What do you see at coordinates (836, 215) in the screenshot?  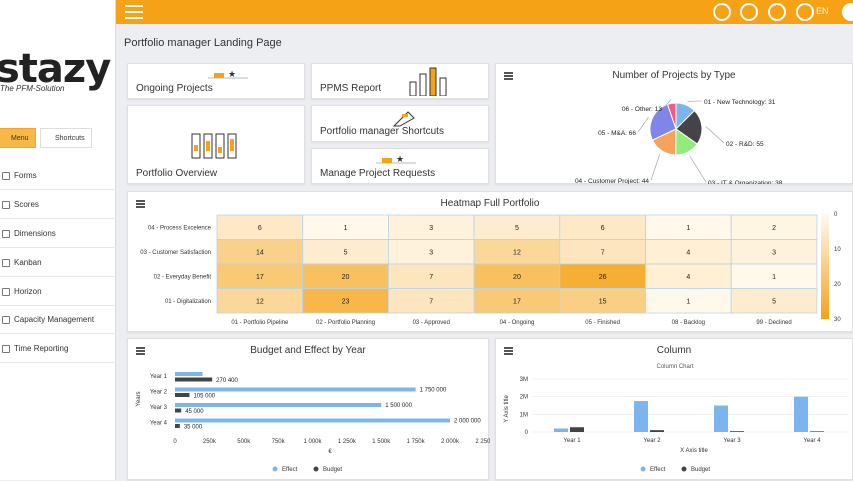 I see `heatmap-scale-label: 0` at bounding box center [836, 215].